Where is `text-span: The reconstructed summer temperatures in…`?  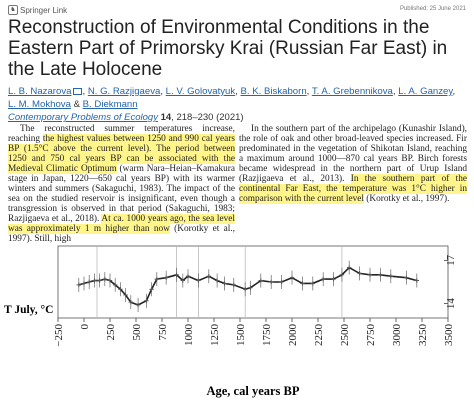
text-span: The reconstructed summer temperatures in… is located at coordinates (121, 134).